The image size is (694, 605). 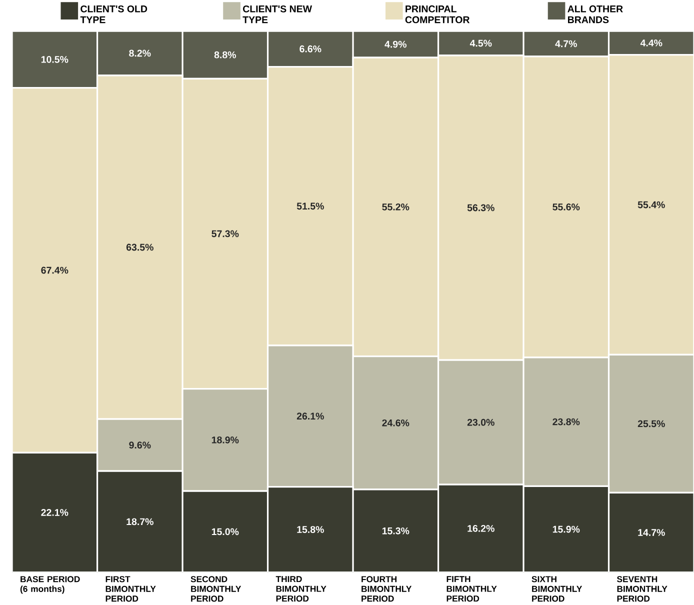 I want to click on data-label: 4.9%, so click(x=395, y=44).